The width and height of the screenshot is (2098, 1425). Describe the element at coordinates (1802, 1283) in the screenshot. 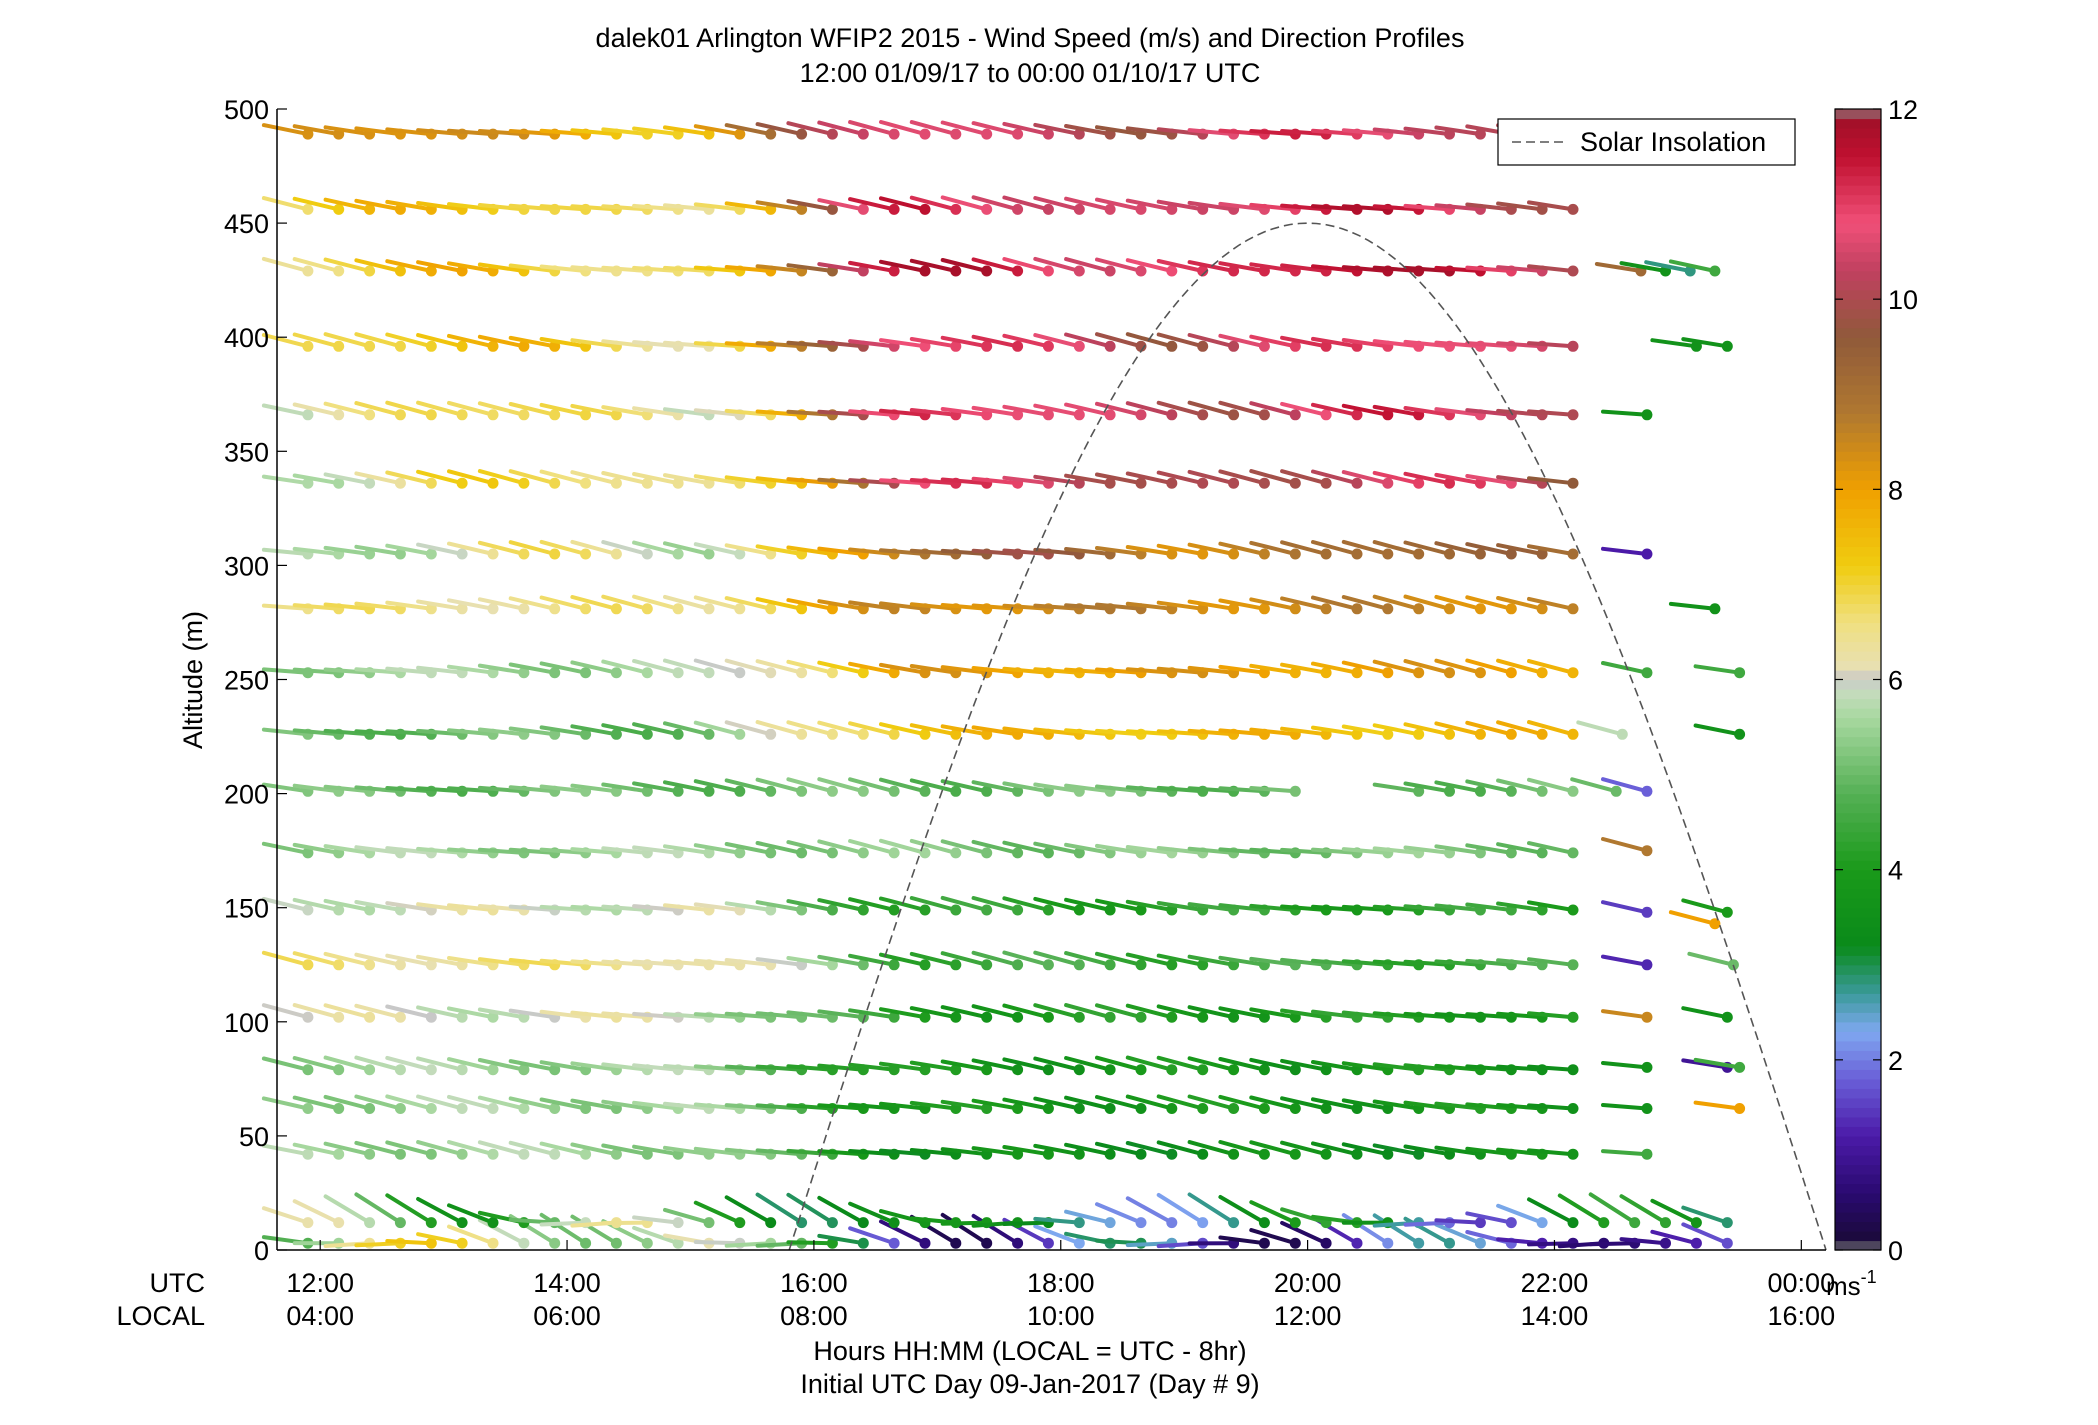

I see `x-tick-label-utc: 00:00` at that location.